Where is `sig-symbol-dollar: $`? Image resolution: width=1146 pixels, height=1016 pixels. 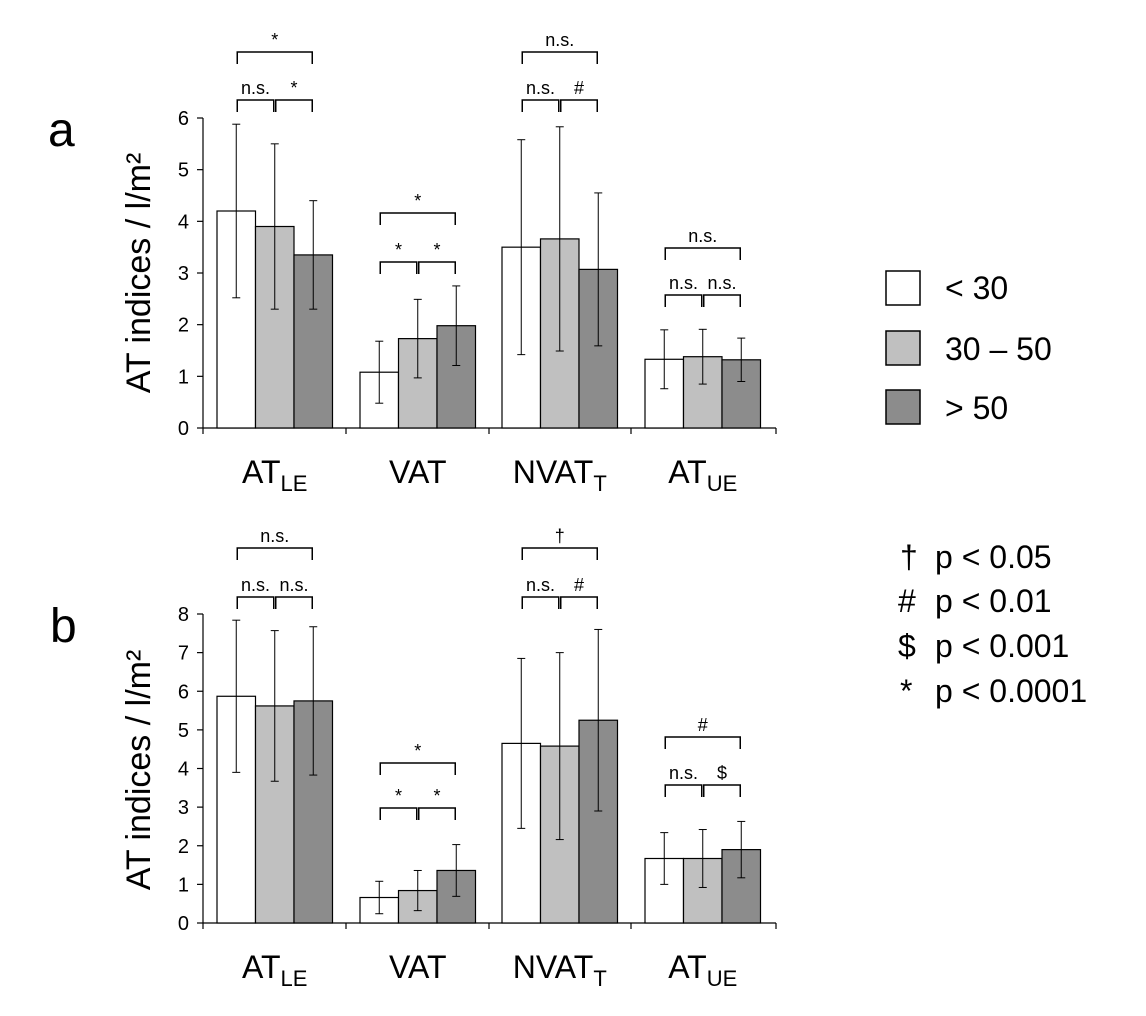
sig-symbol-dollar: $ is located at coordinates (907, 646).